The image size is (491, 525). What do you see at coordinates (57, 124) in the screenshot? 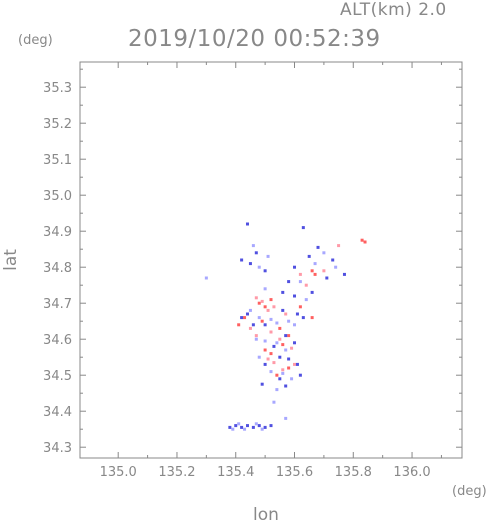
I see `y-tick-label: 35.2` at bounding box center [57, 124].